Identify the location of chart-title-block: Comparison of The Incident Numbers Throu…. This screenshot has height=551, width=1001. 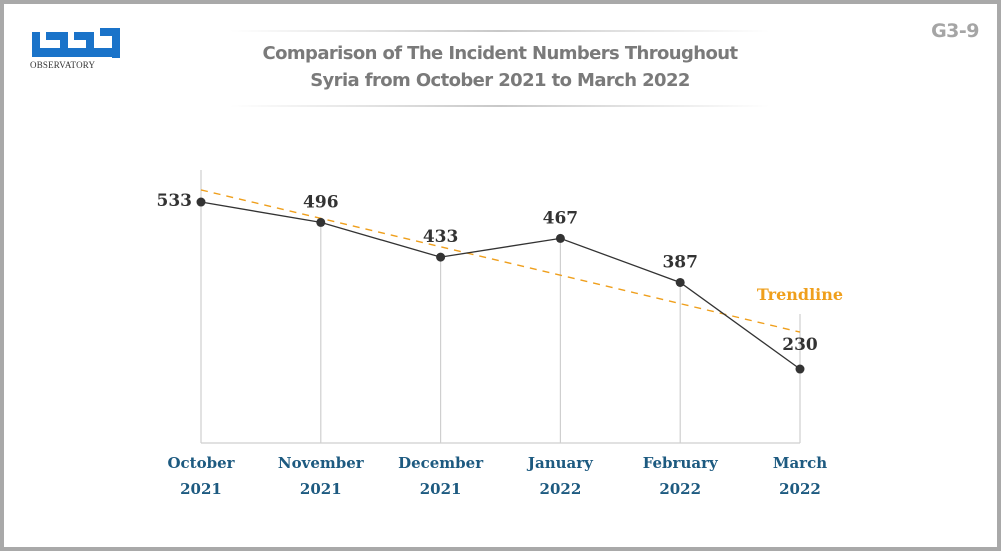
(500, 67).